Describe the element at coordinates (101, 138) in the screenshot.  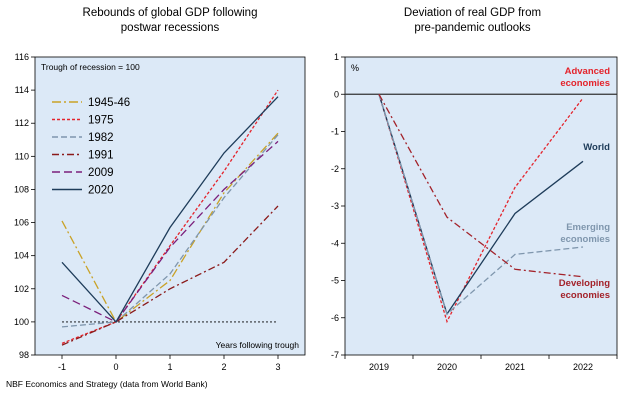
I see `legend-label-1982: 1982` at that location.